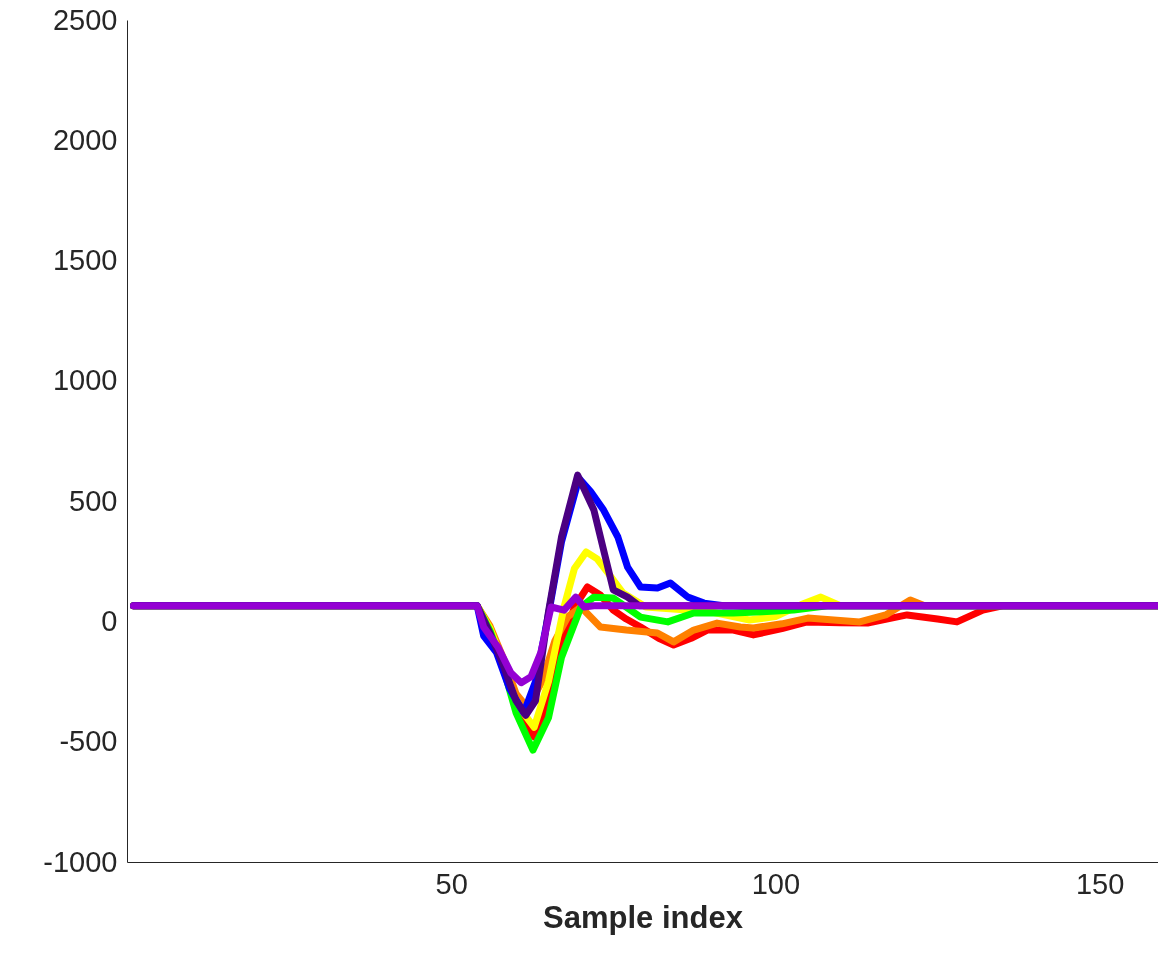 This screenshot has width=1158, height=970. What do you see at coordinates (85, 19) in the screenshot?
I see `y-tick-label: 2500` at bounding box center [85, 19].